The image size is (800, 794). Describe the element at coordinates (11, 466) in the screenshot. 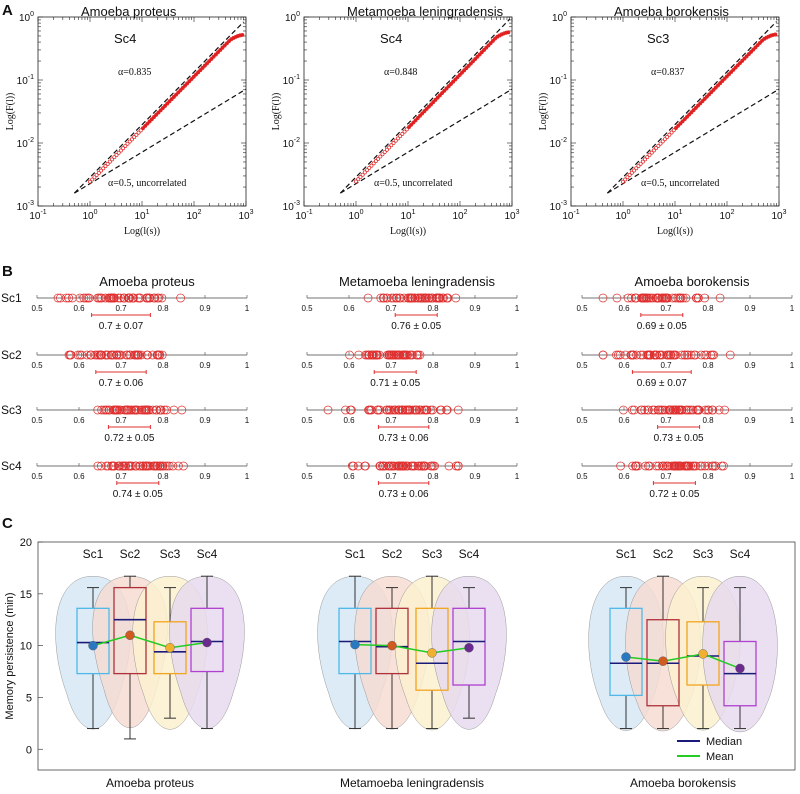

I see `row-label-Sc4: Sc4` at that location.